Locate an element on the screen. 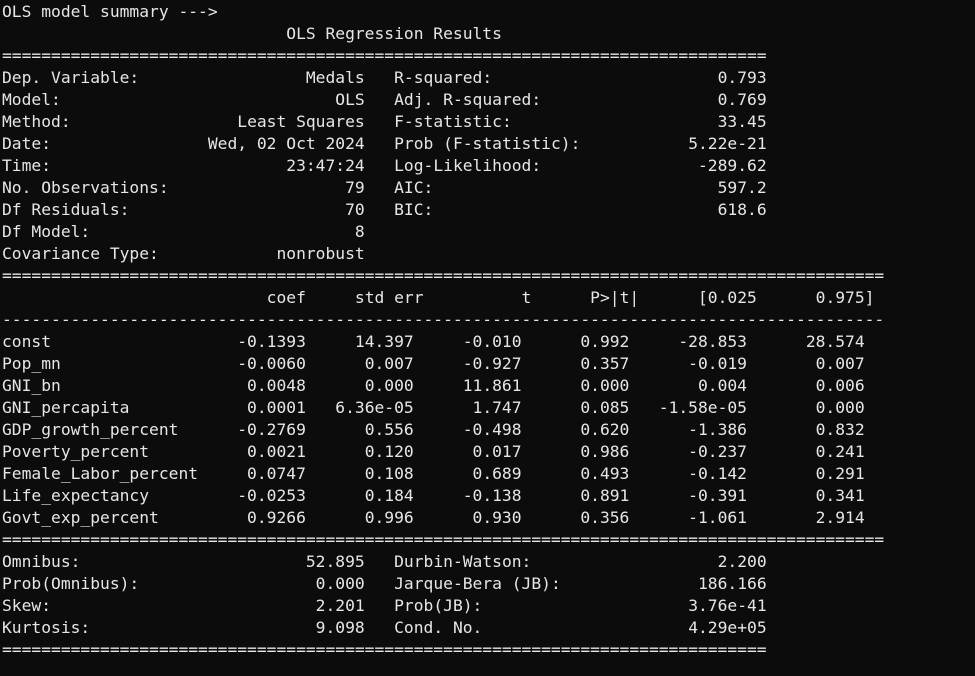  summary-left-value: 70 is located at coordinates (286, 209).